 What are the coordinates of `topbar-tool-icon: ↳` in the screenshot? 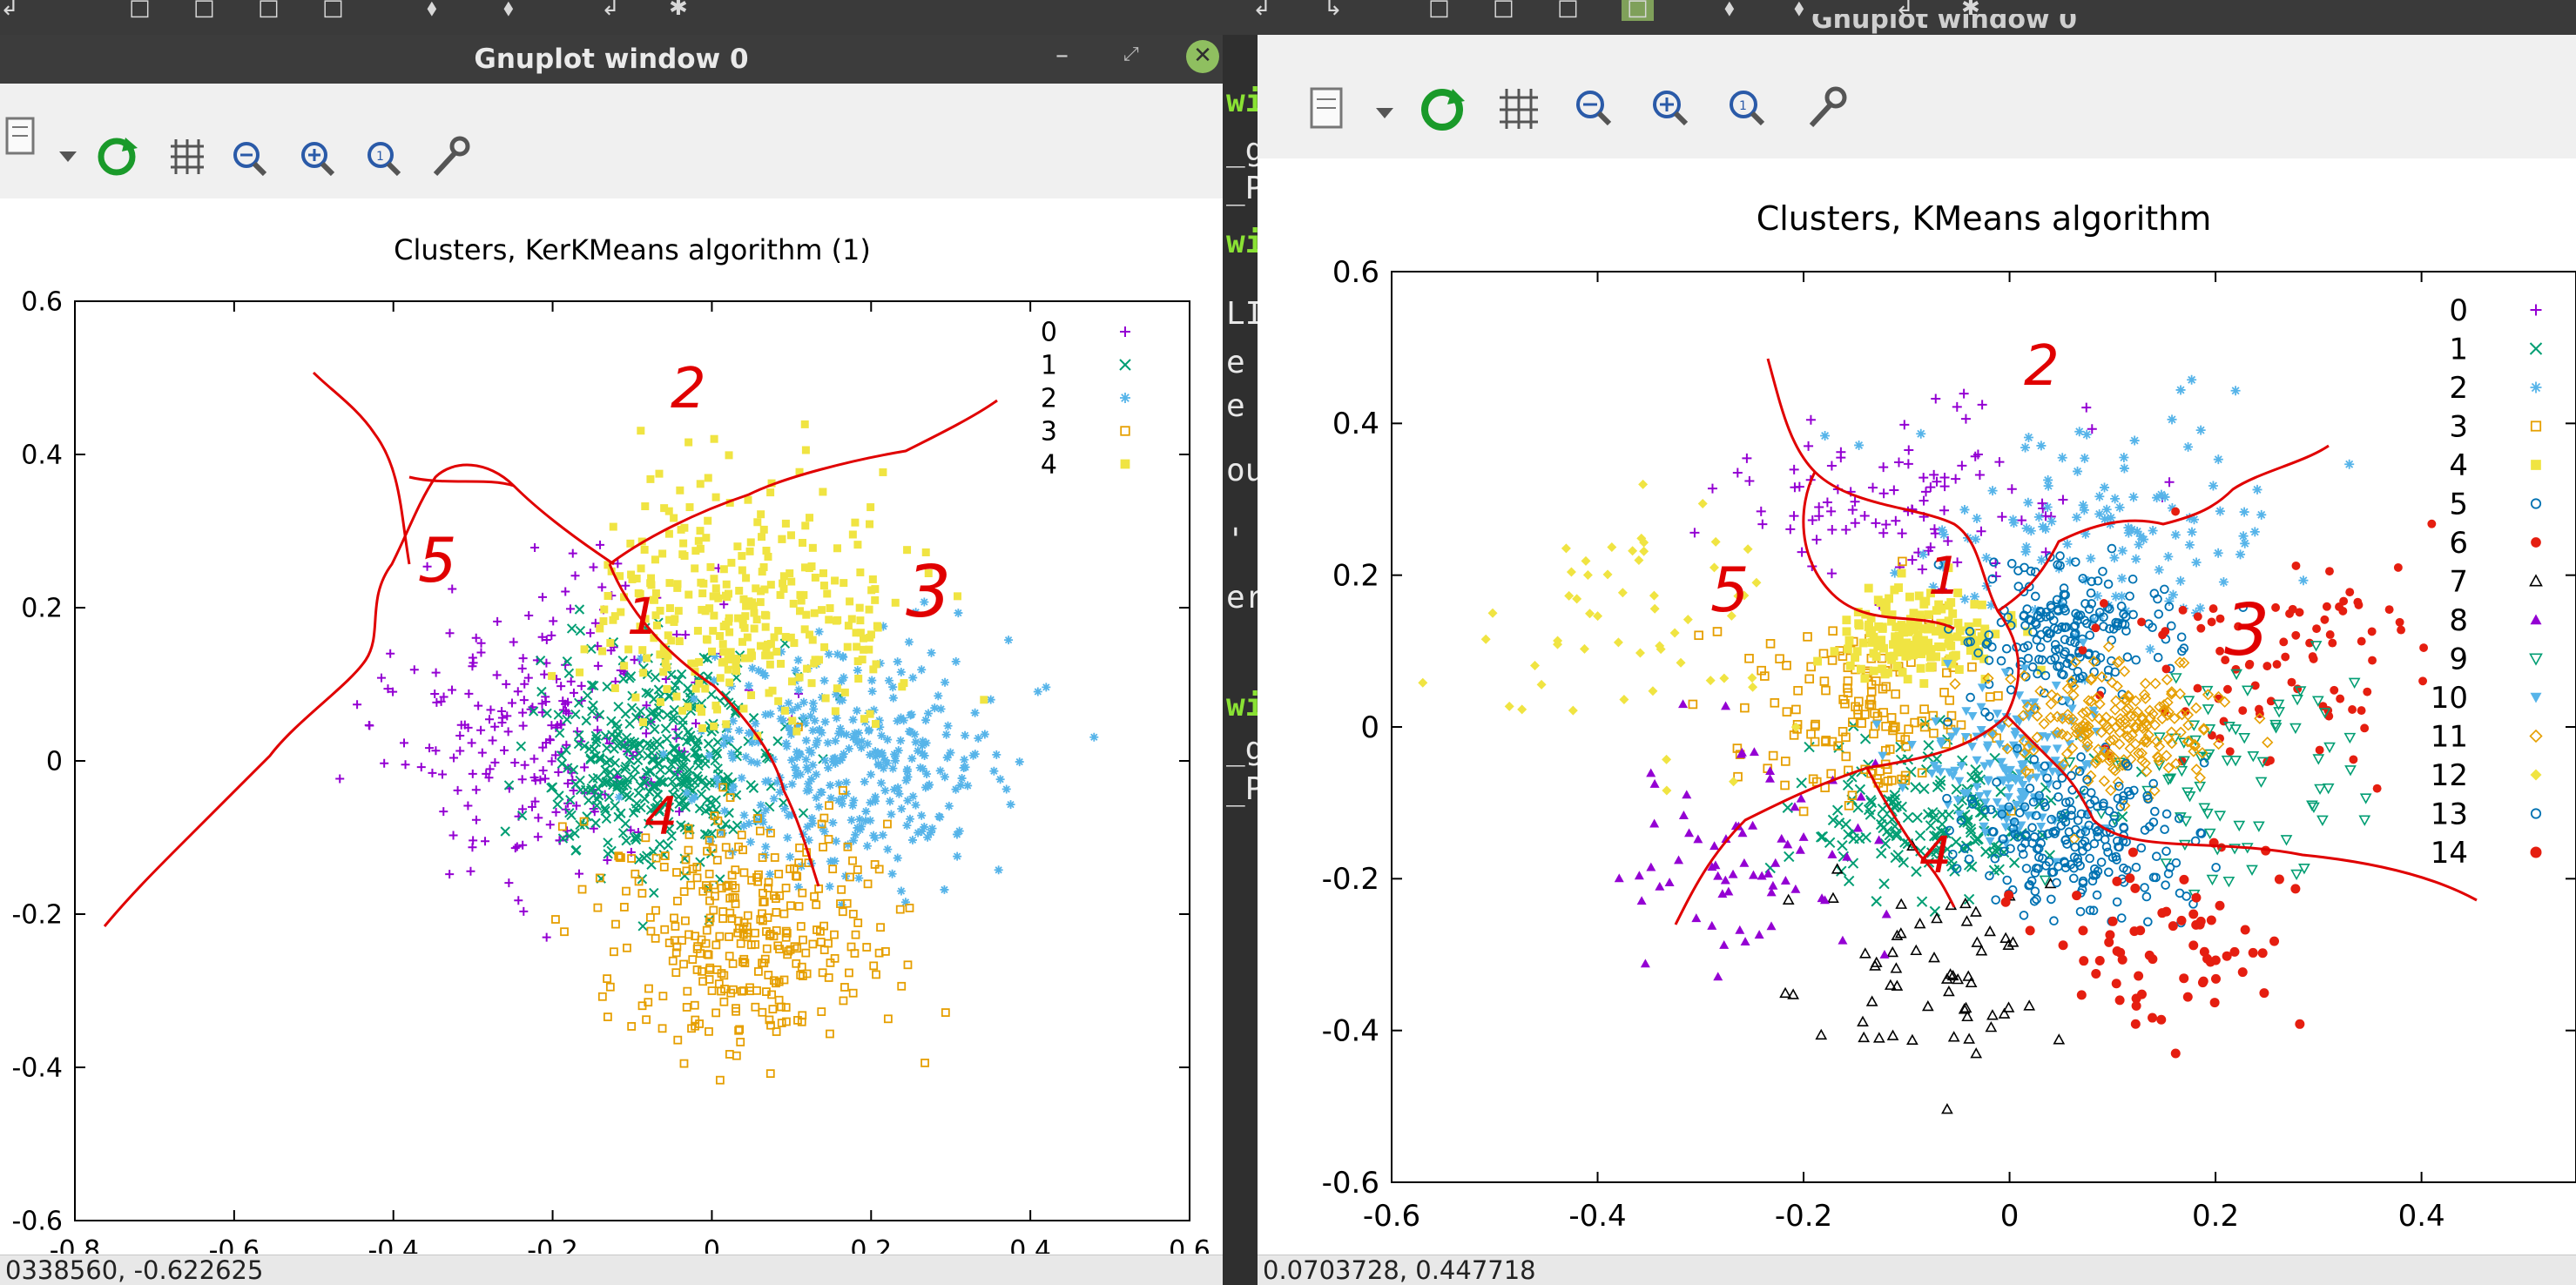 It's located at (1333, 10).